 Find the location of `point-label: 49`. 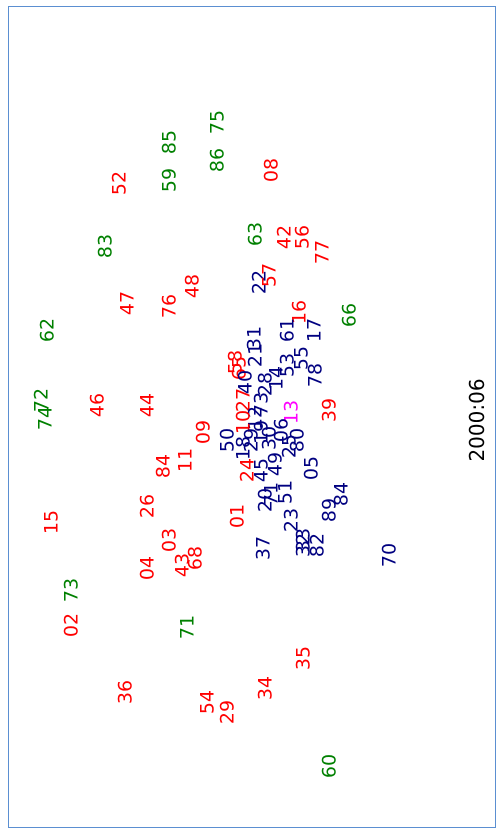

point-label: 49 is located at coordinates (276, 464).